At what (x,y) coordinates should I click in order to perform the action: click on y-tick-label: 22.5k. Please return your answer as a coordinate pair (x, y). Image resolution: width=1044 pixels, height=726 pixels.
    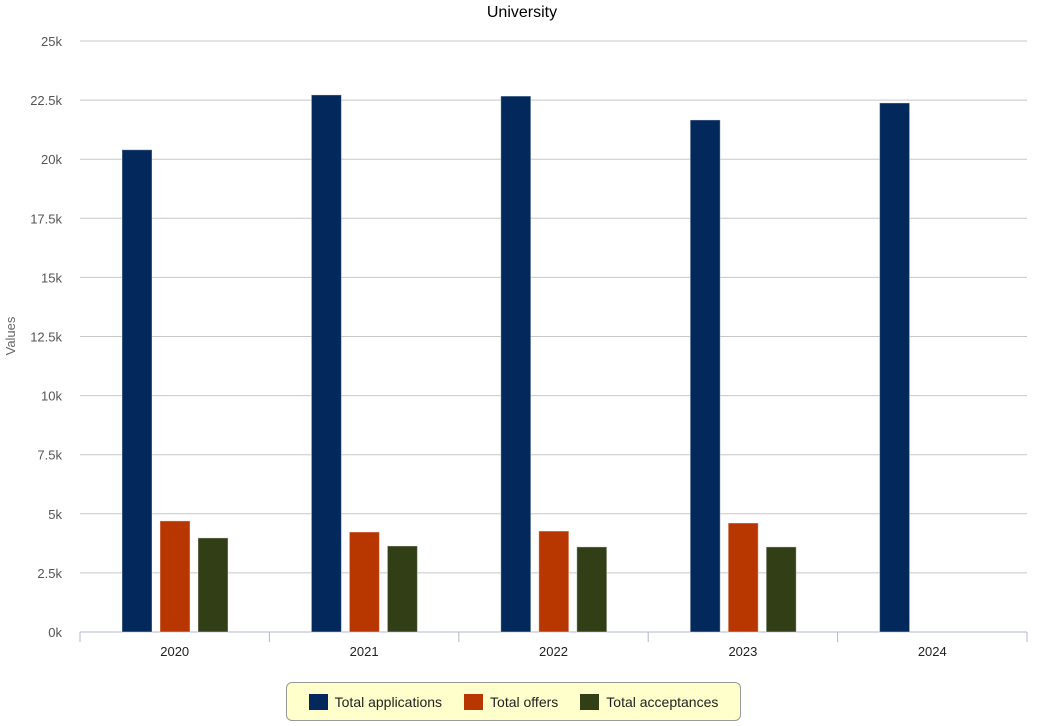
    Looking at the image, I should click on (46, 100).